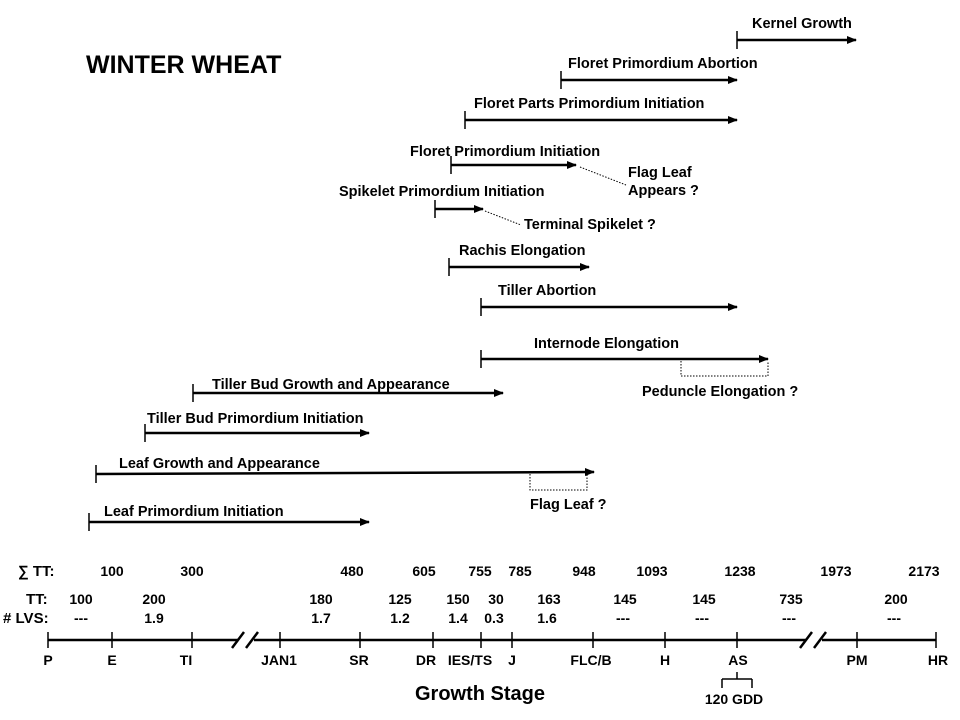 This screenshot has height=720, width=960. I want to click on lvs-value: 1.7, so click(321, 618).